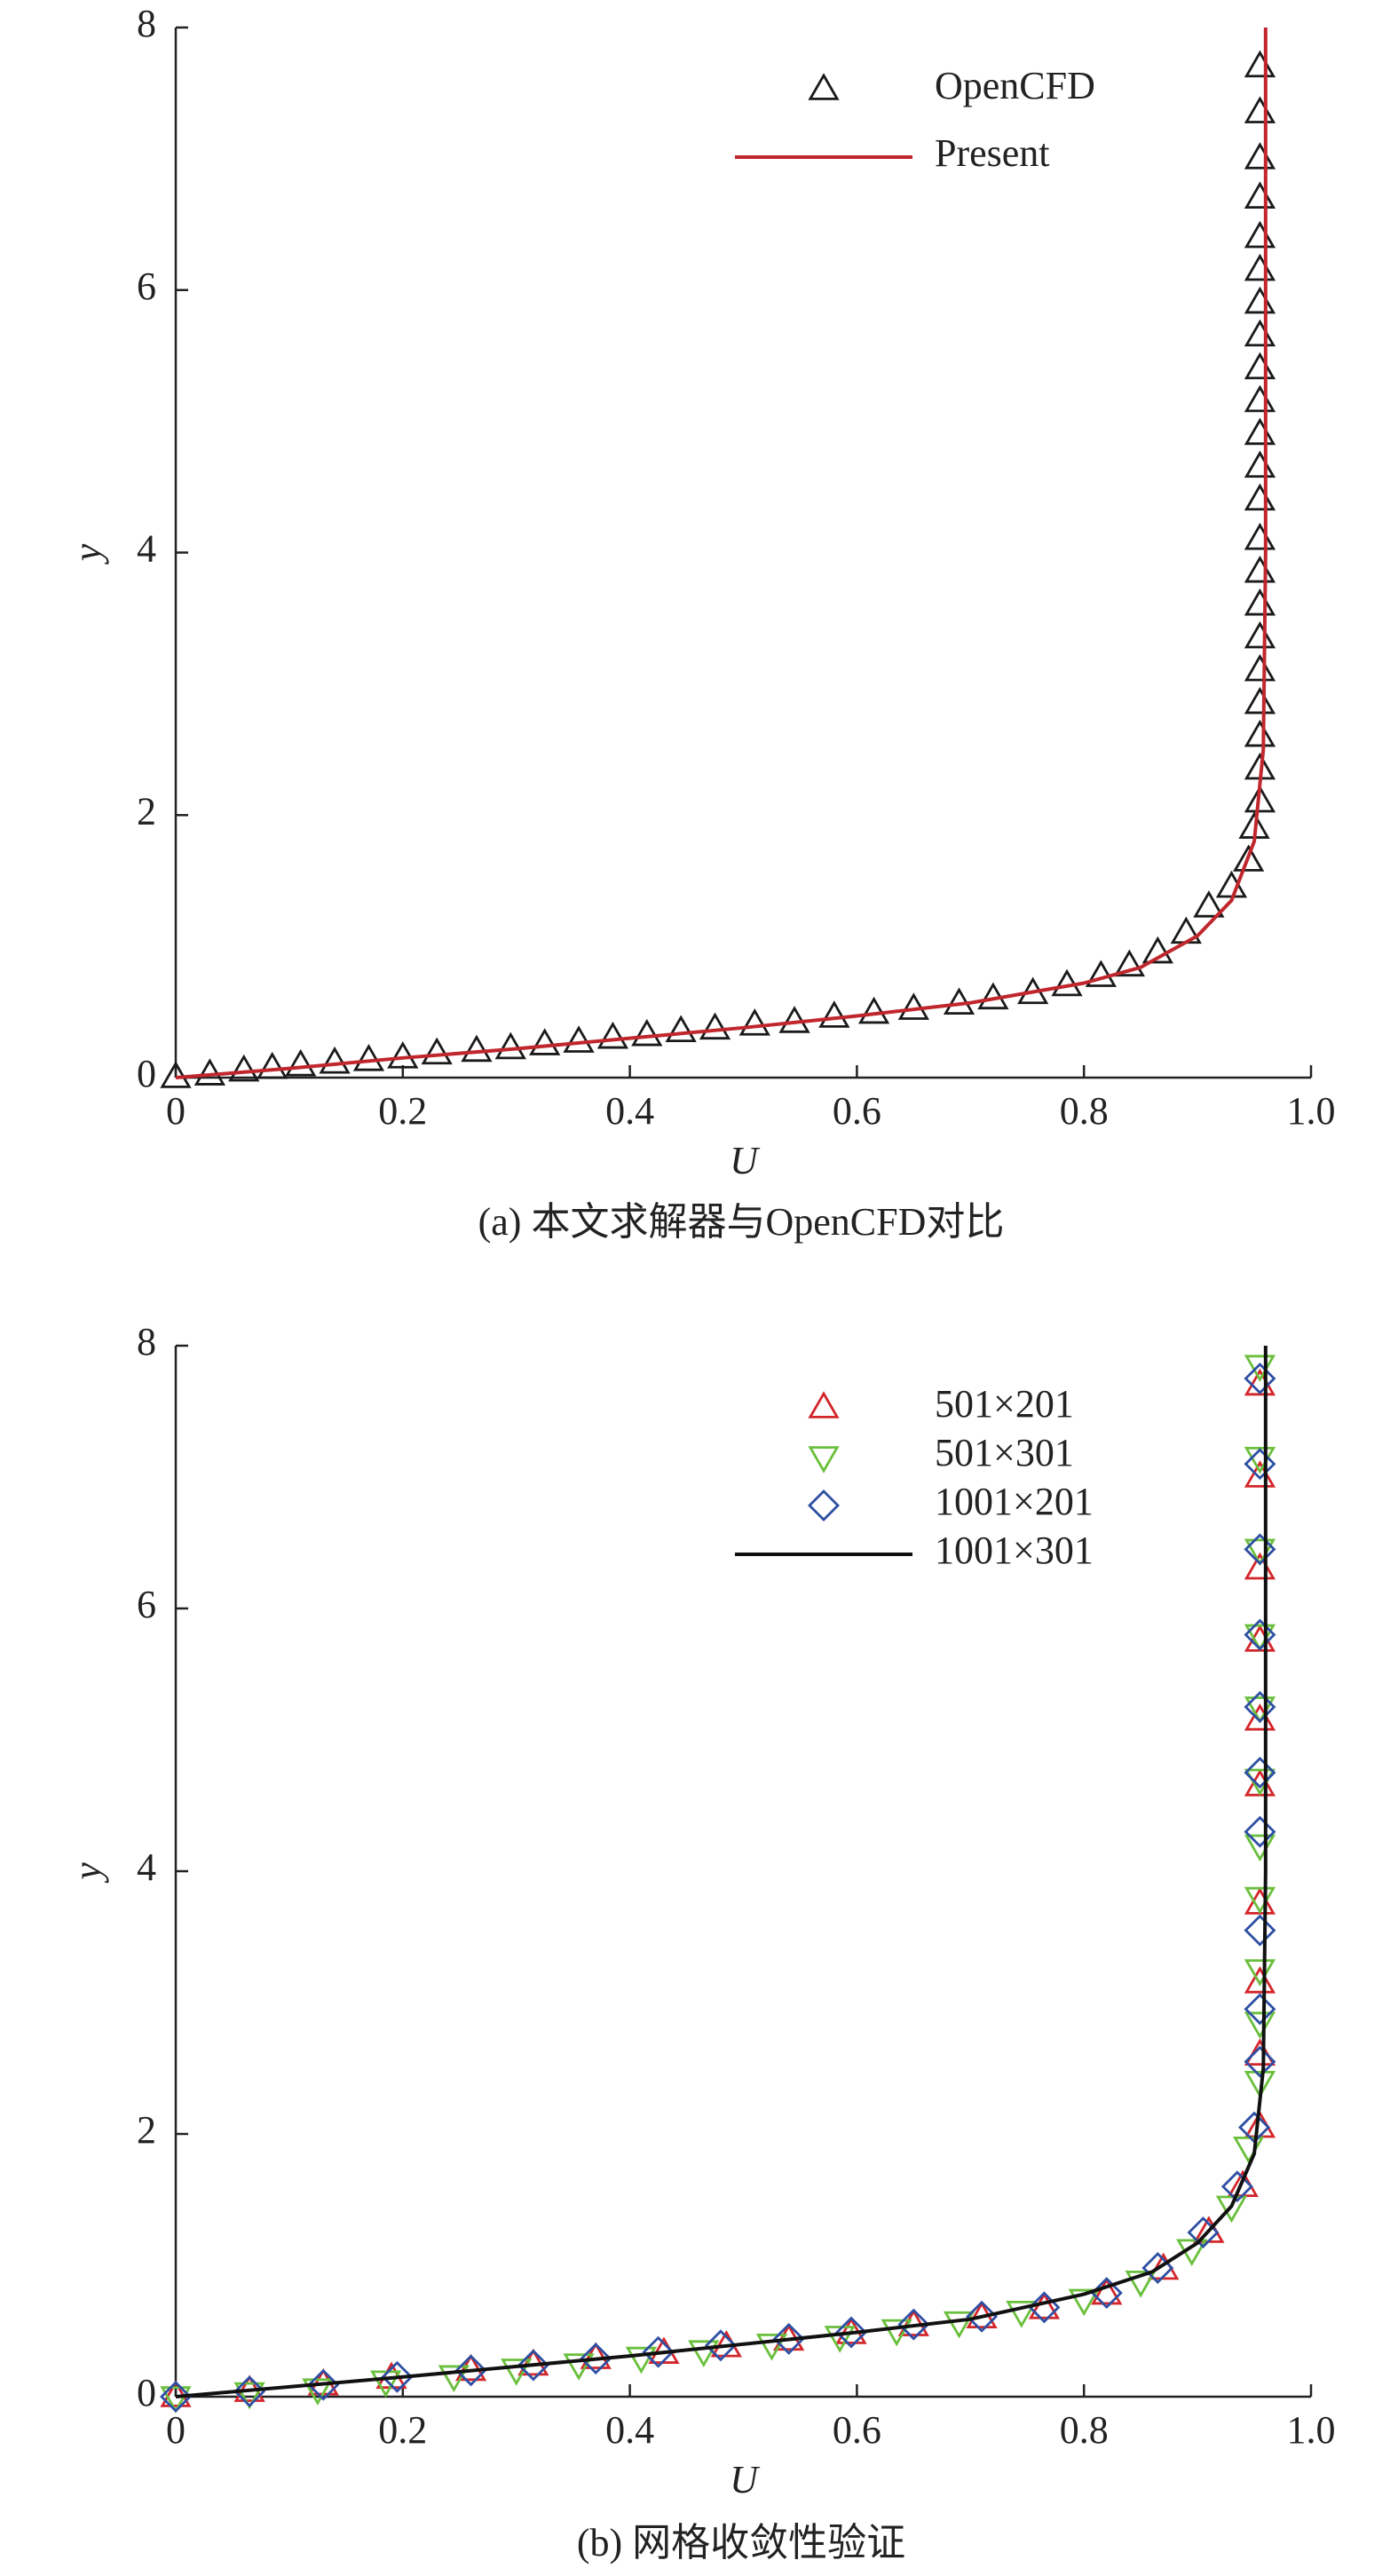 This screenshot has height=2576, width=1398. Describe the element at coordinates (1015, 1550) in the screenshot. I see `legend-label: 1001×301` at that location.